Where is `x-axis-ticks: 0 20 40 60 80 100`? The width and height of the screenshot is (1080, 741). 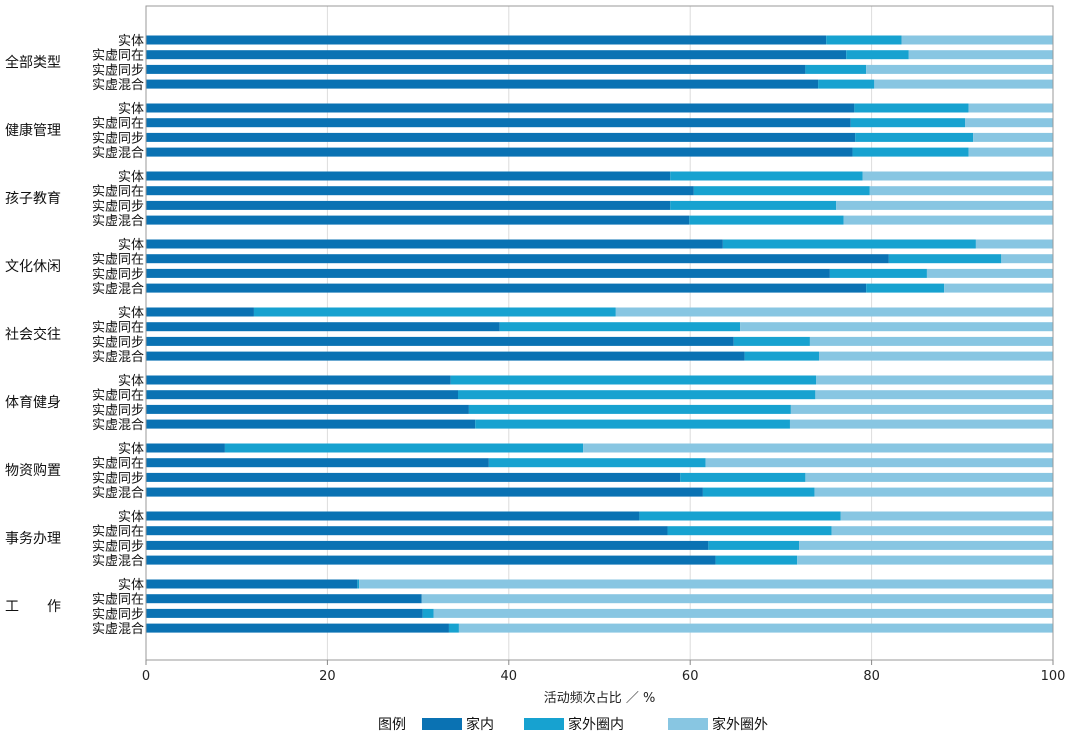 x-axis-ticks: 0 20 40 60 80 100 is located at coordinates (603, 672).